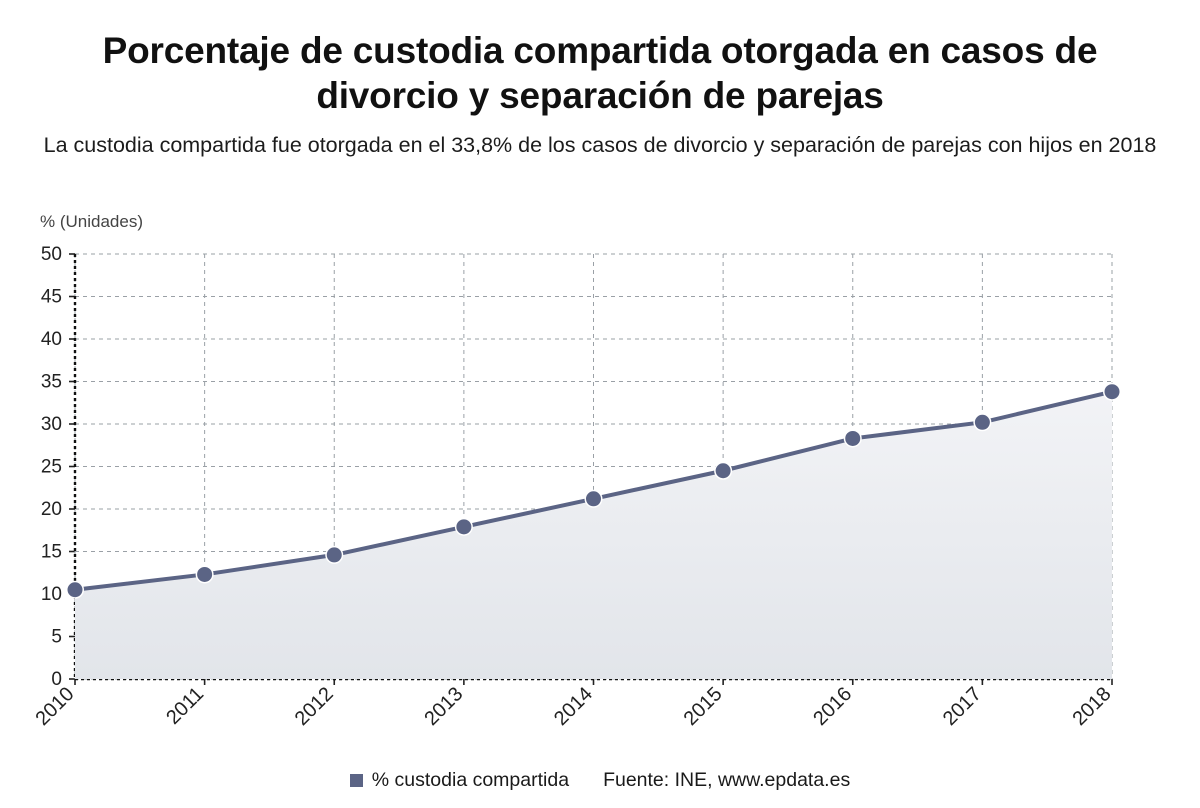 This screenshot has width=1200, height=808. Describe the element at coordinates (443, 706) in the screenshot. I see `x-axis-tick-label: 2013` at that location.